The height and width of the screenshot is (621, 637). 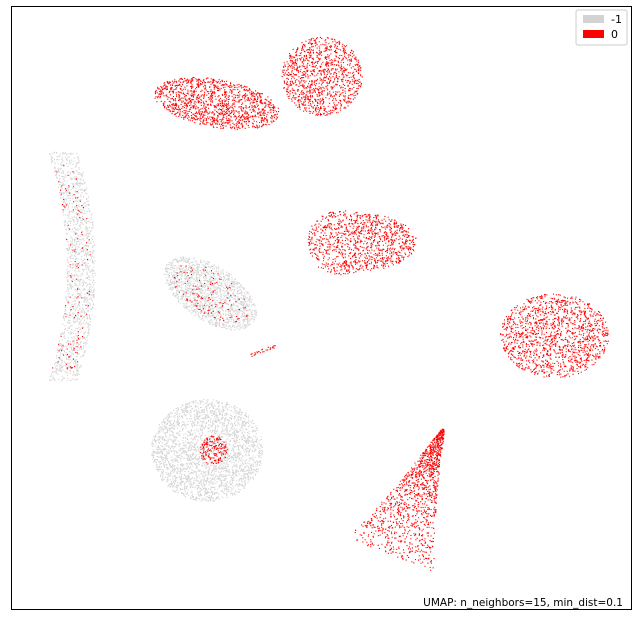 I want to click on legend: -1 0, so click(x=601, y=27).